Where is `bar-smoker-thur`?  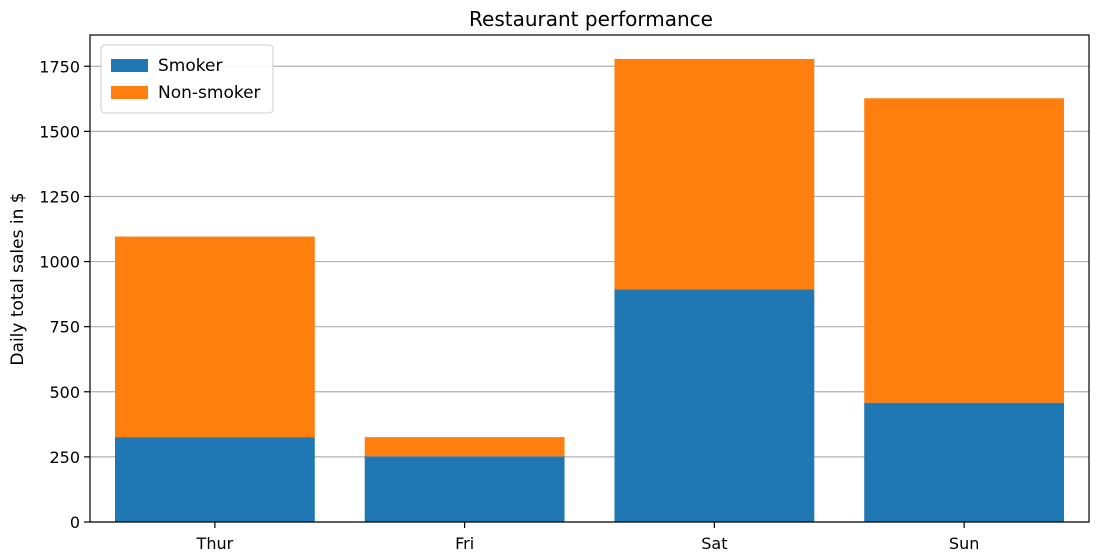 bar-smoker-thur is located at coordinates (214, 479).